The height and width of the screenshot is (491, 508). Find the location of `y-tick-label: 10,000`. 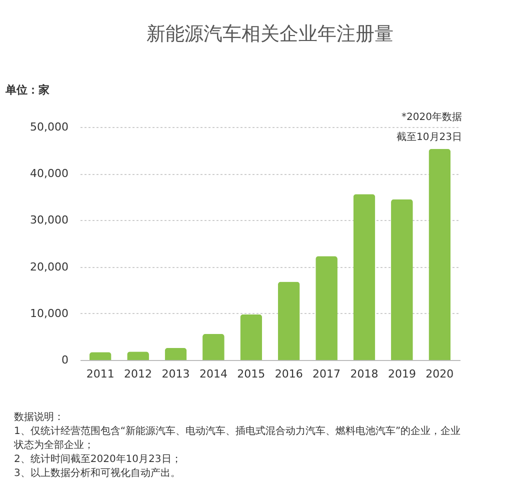

y-tick-label: 10,000 is located at coordinates (49, 313).